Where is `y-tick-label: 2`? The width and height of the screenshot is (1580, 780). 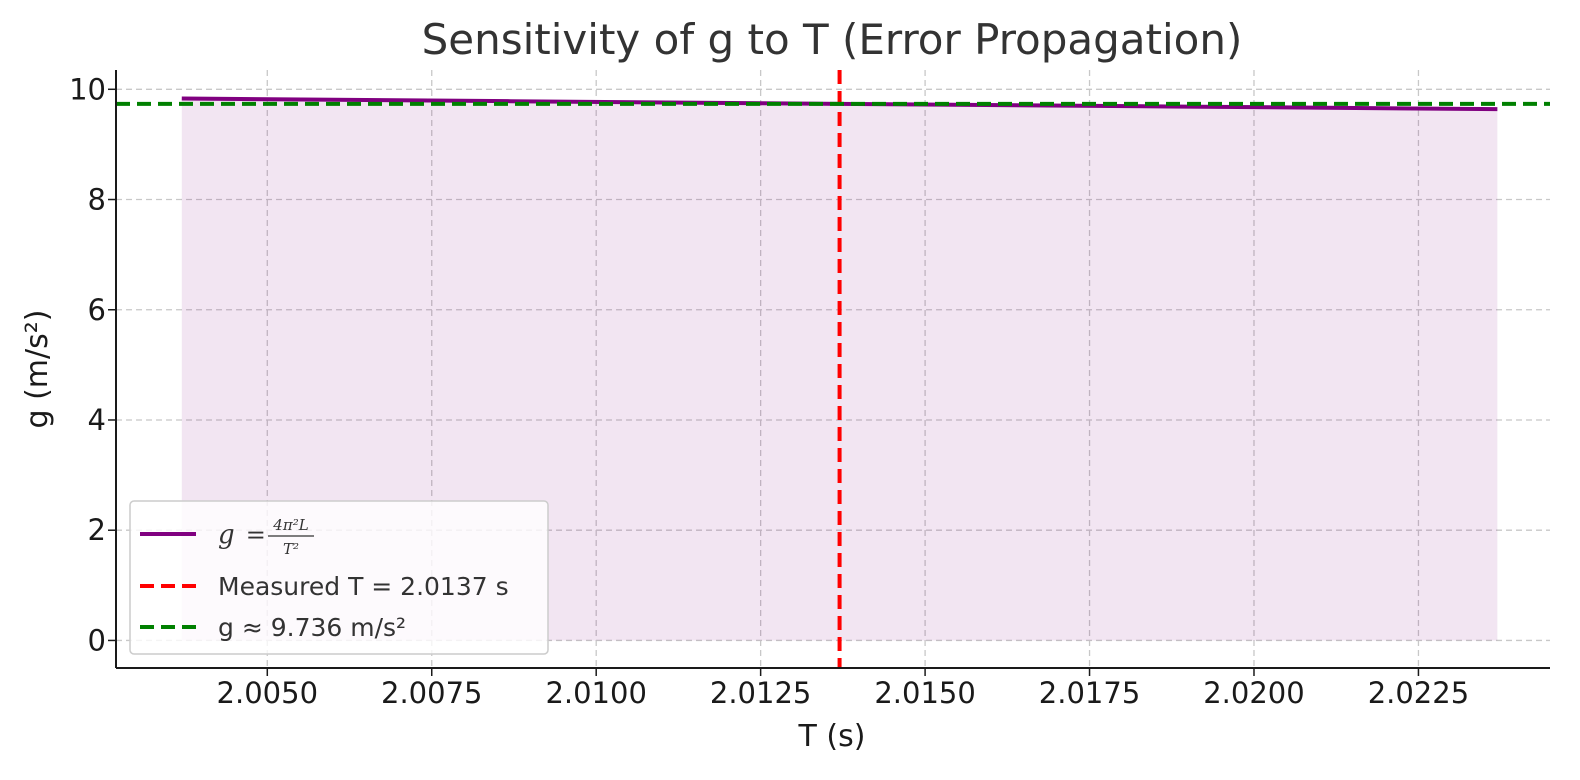 y-tick-label: 2 is located at coordinates (97, 530).